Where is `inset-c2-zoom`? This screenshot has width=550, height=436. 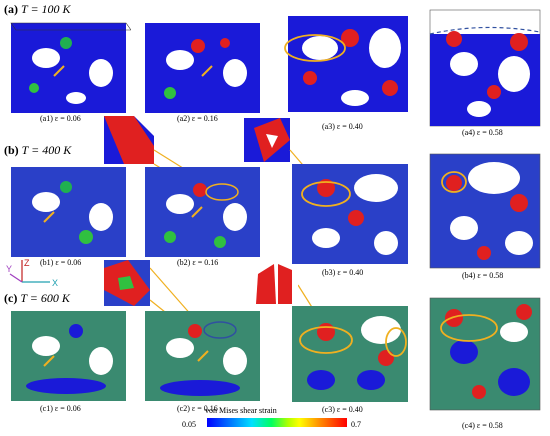 inset-c2-zoom is located at coordinates (127, 283).